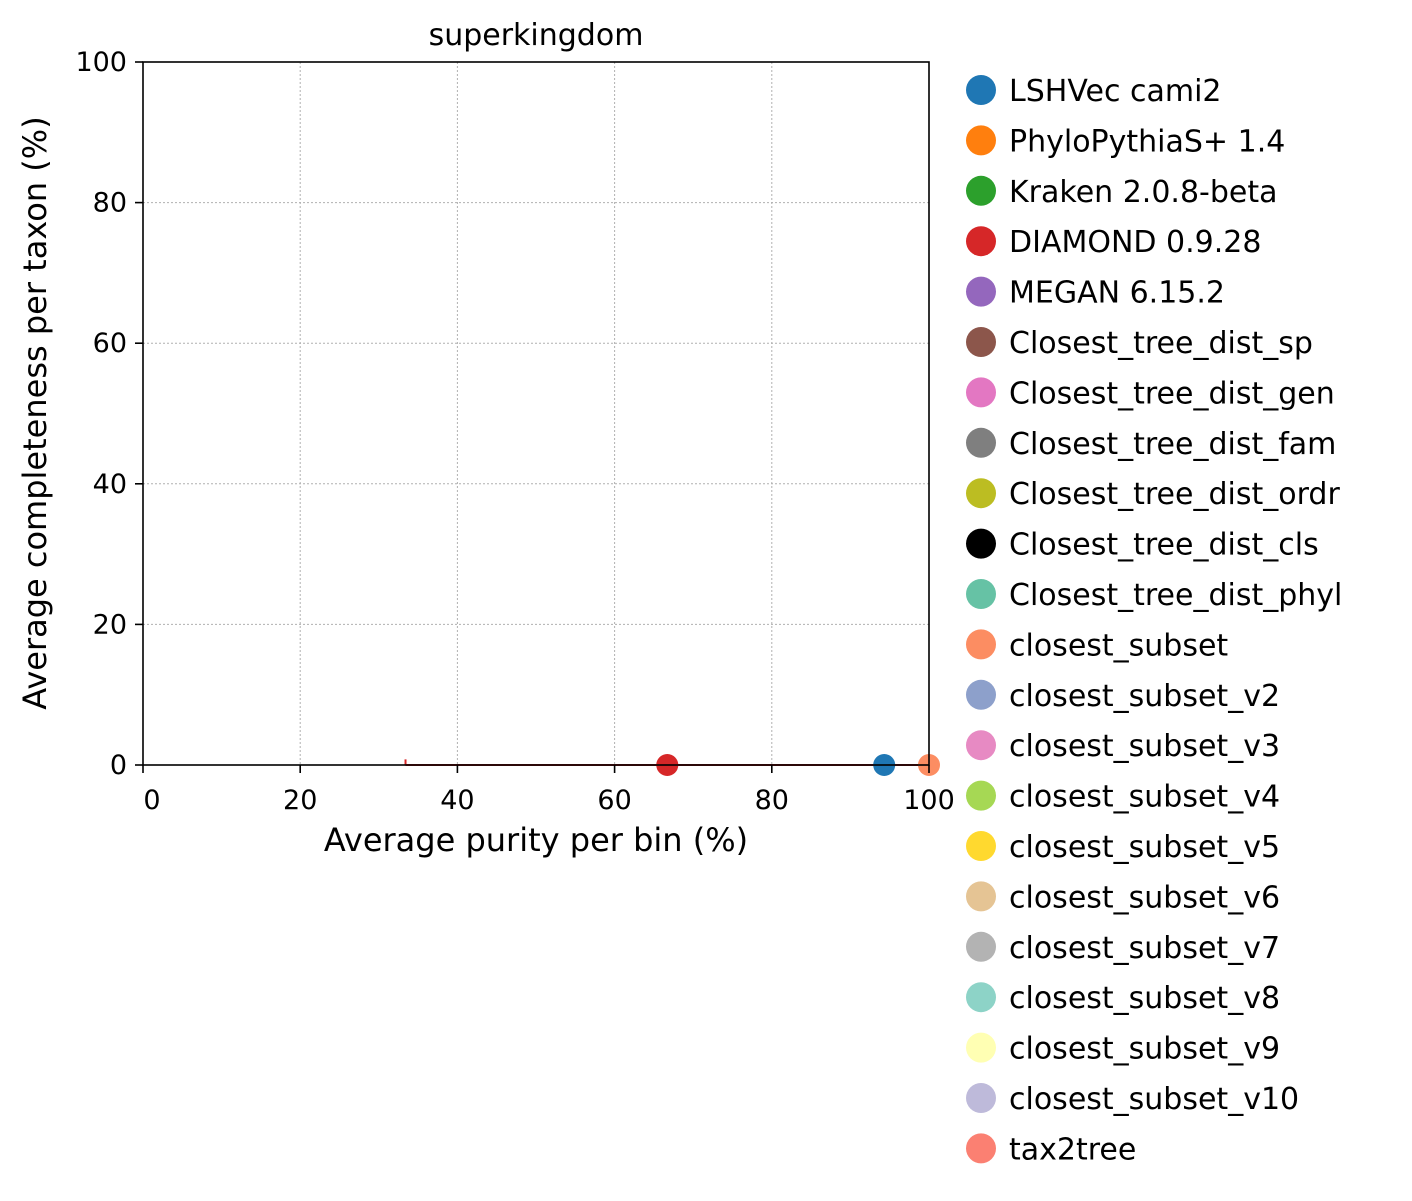 This screenshot has width=1412, height=1201. Describe the element at coordinates (536, 35) in the screenshot. I see `chart-title: superkingdom` at that location.